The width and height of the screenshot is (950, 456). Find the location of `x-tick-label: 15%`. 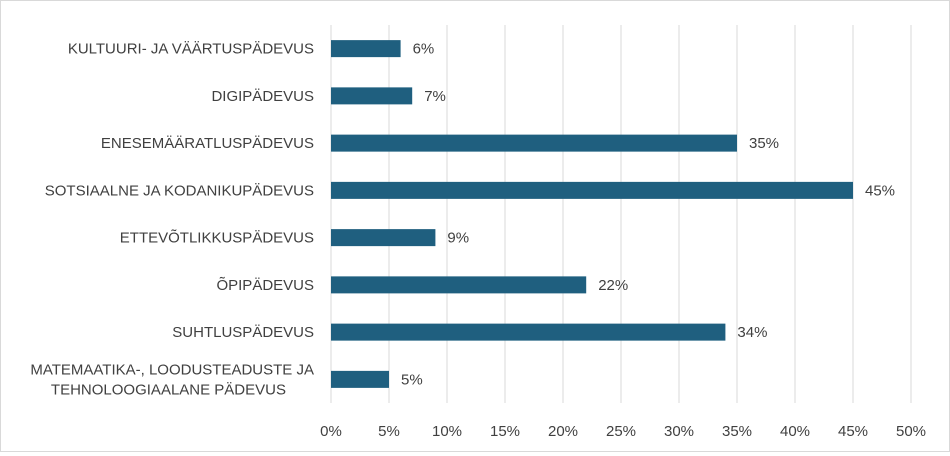

x-tick-label: 15% is located at coordinates (505, 431).